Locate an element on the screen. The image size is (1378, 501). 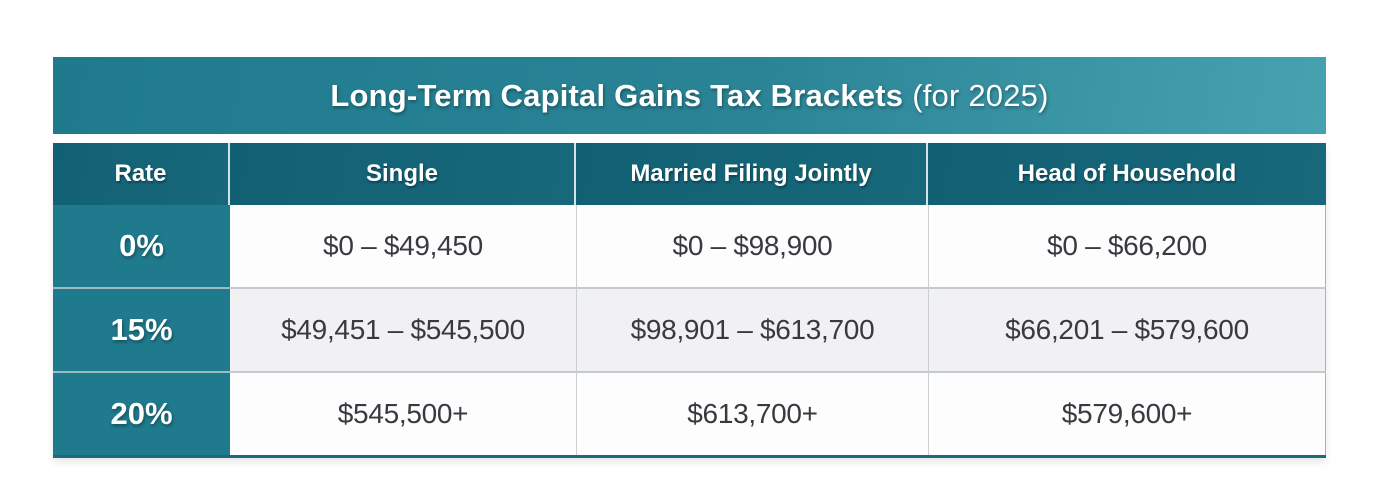
column-header-single: Single is located at coordinates (403, 174).